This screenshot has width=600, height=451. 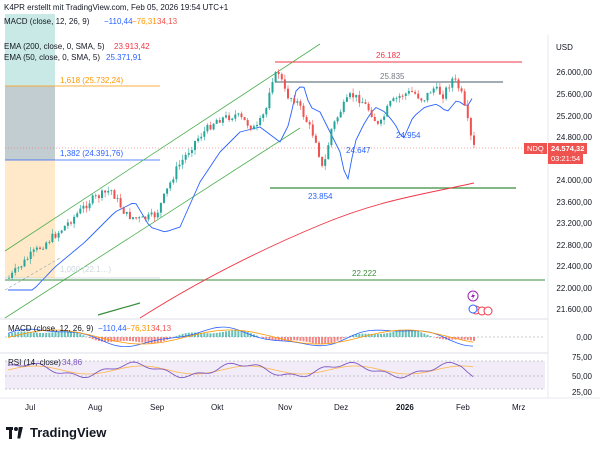 What do you see at coordinates (52, 57) in the screenshot?
I see `ema50-label: EMA (50, close, 0, SMA, 5)` at bounding box center [52, 57].